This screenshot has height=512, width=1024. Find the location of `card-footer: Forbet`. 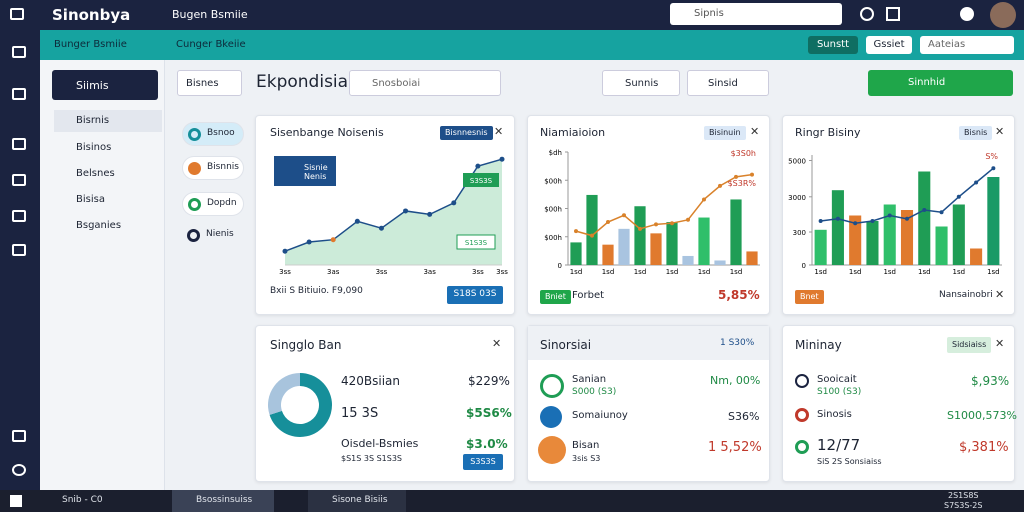

card-footer: Forbet is located at coordinates (588, 295).